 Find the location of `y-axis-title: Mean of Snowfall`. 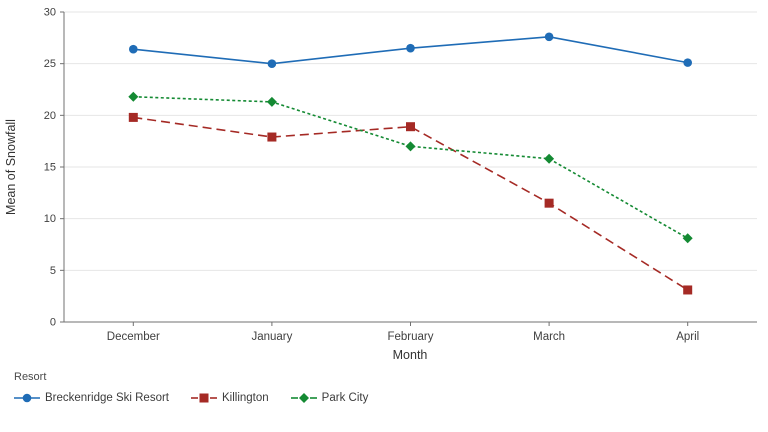

y-axis-title: Mean of Snowfall is located at coordinates (11, 167).